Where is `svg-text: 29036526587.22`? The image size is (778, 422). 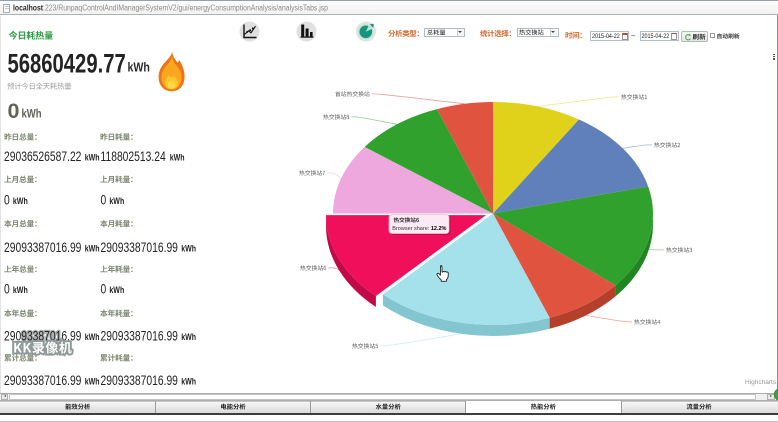 svg-text: 29036526587.22 is located at coordinates (43, 157).